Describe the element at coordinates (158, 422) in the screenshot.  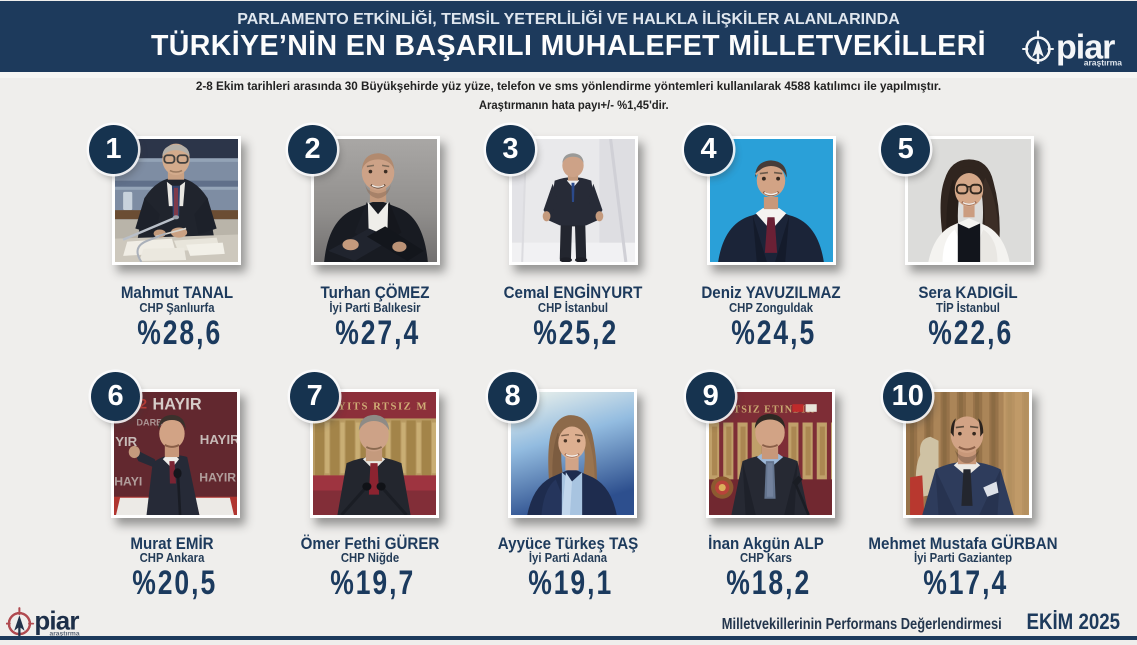
I see `svg-text: DARBEYE` at that location.